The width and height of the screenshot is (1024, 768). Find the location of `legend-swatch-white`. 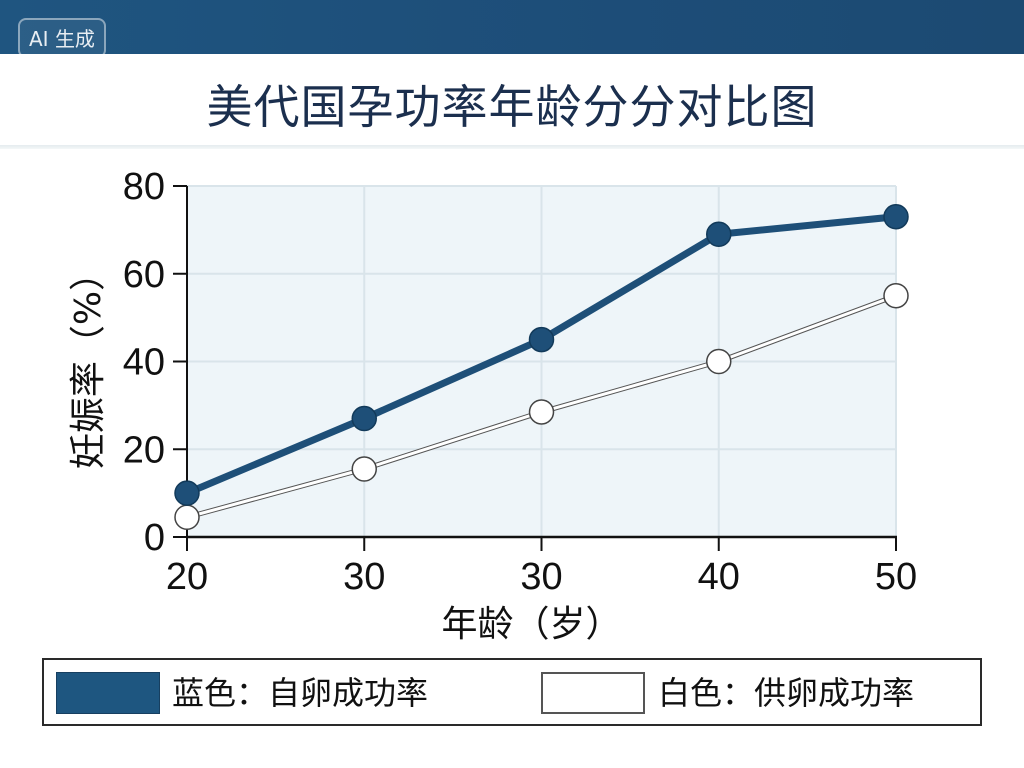

legend-swatch-white is located at coordinates (593, 693).